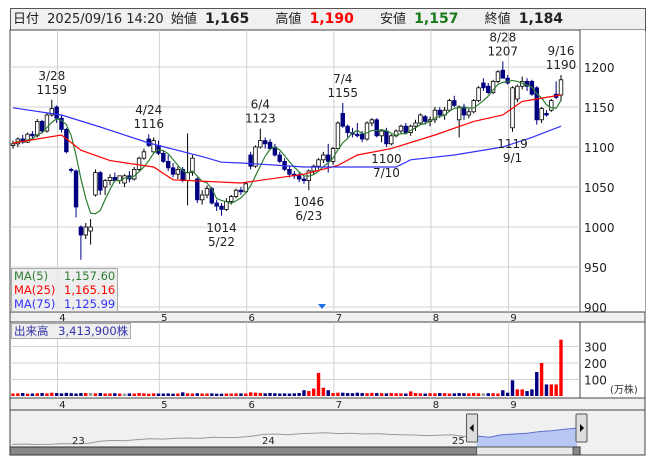  What do you see at coordinates (31, 331) in the screenshot?
I see `volume-label: 出来高` at bounding box center [31, 331].